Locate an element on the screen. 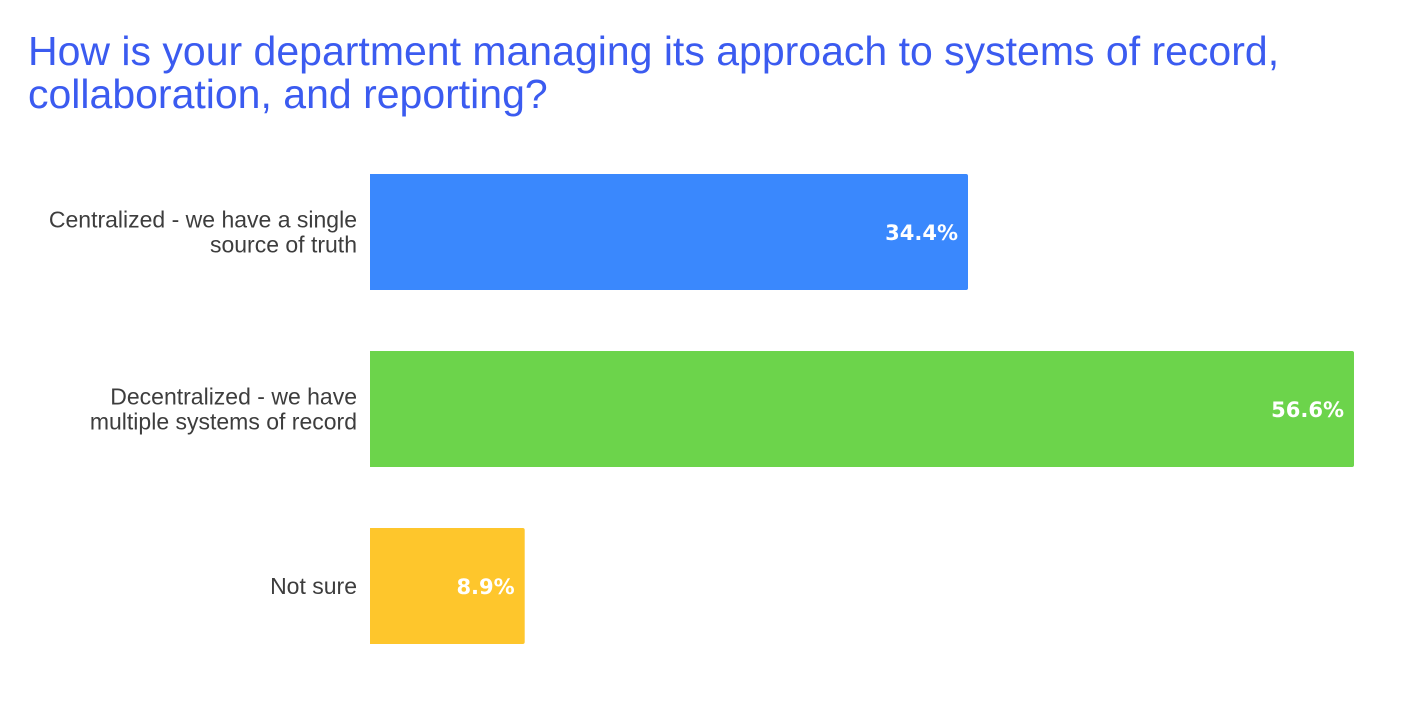  value-label-1: 34.4% is located at coordinates (921, 233).